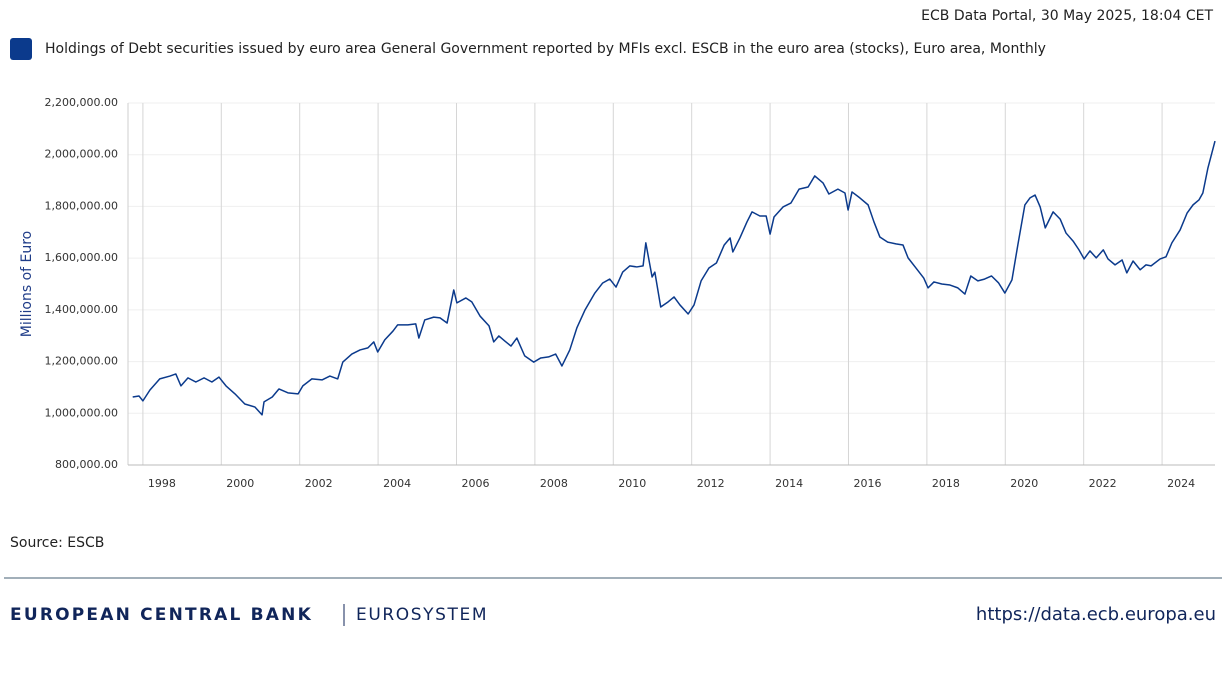 This screenshot has width=1230, height=673. Describe the element at coordinates (81, 412) in the screenshot. I see `y-tick-label: 1,000,000.00` at that location.